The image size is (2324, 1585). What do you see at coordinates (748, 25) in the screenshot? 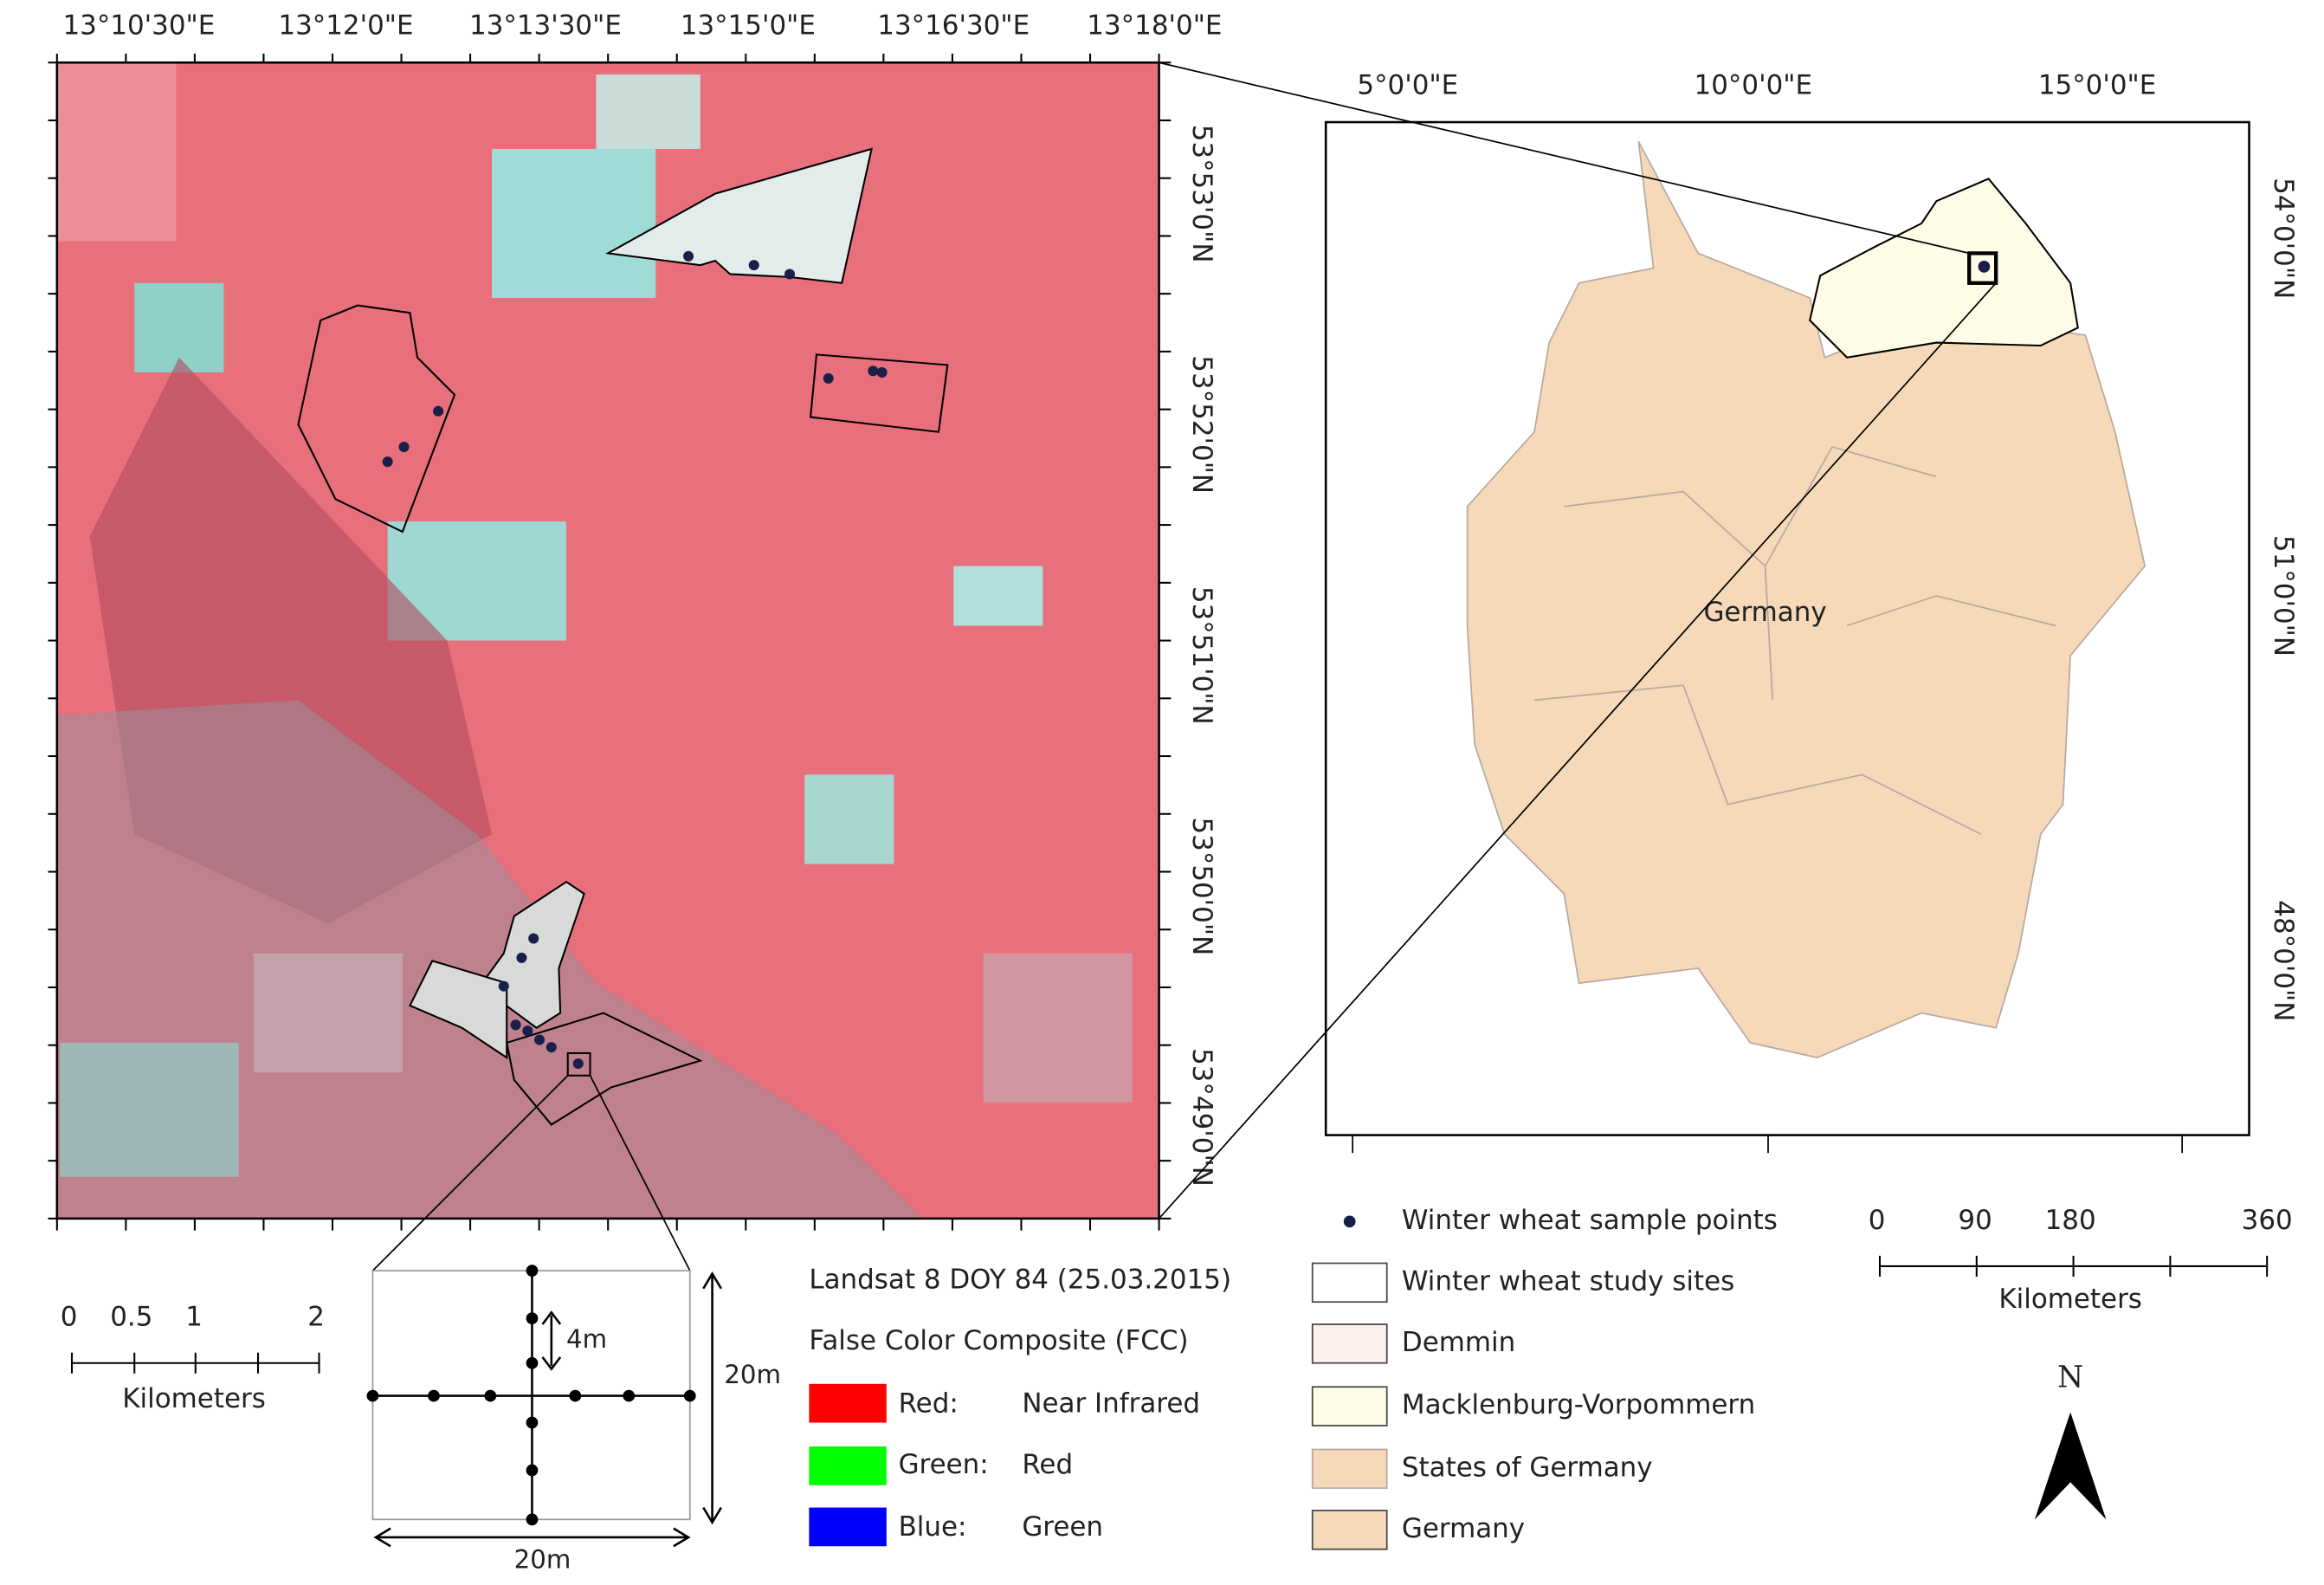
I see `lon-label: 13°15'0"E` at bounding box center [748, 25].